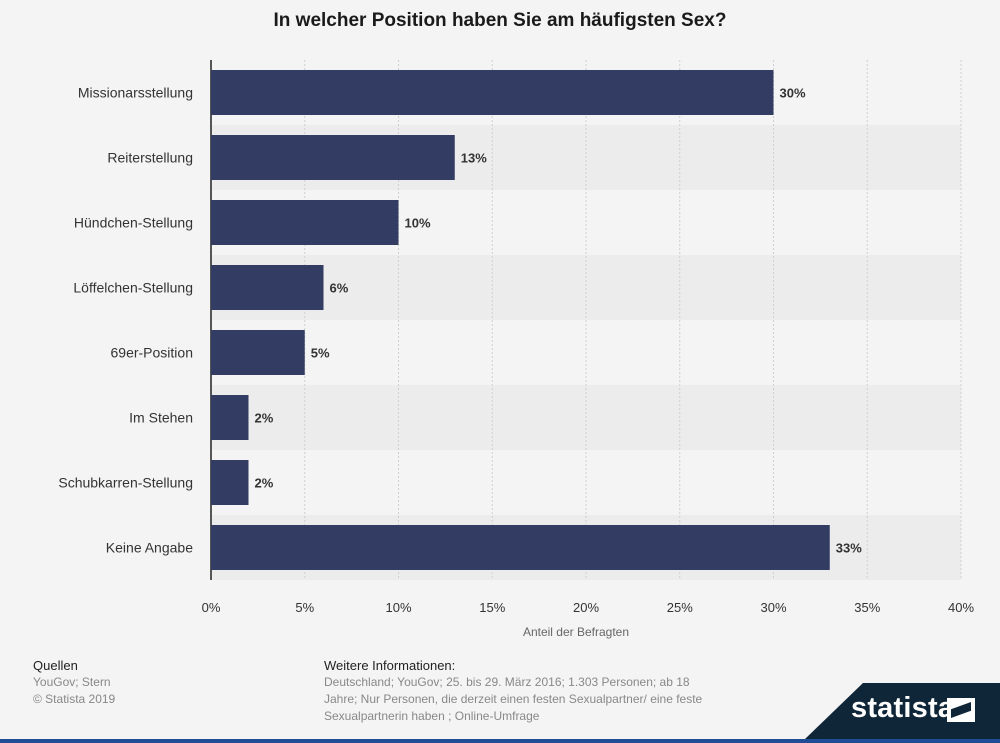  Describe the element at coordinates (133, 223) in the screenshot. I see `category-label: Hündchen-Stellung` at that location.